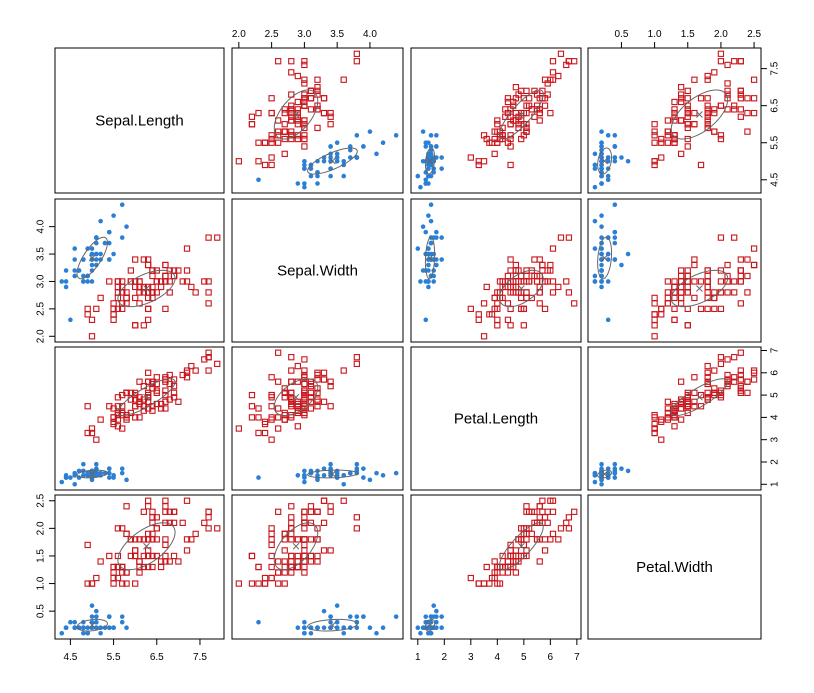 The image size is (814, 693). I want to click on y-axis-left-sepal-width: 2.0 2.5 3.0 3.5 4.0, so click(46, 281).